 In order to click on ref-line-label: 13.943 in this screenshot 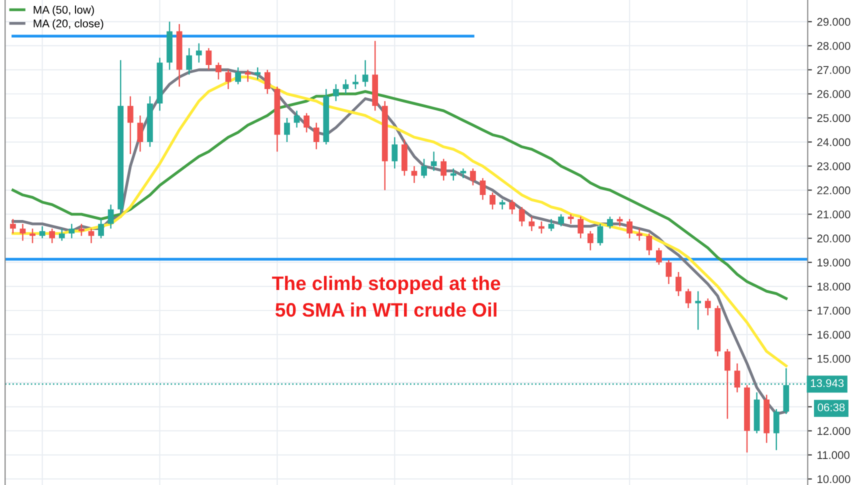, I will do `click(827, 383)`.